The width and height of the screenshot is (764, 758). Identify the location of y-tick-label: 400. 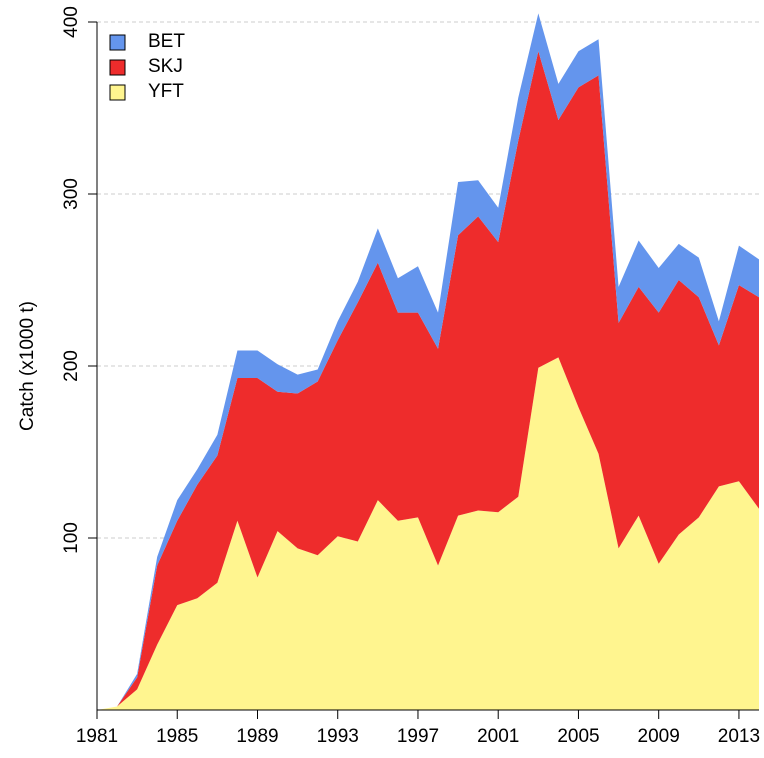
(71, 22).